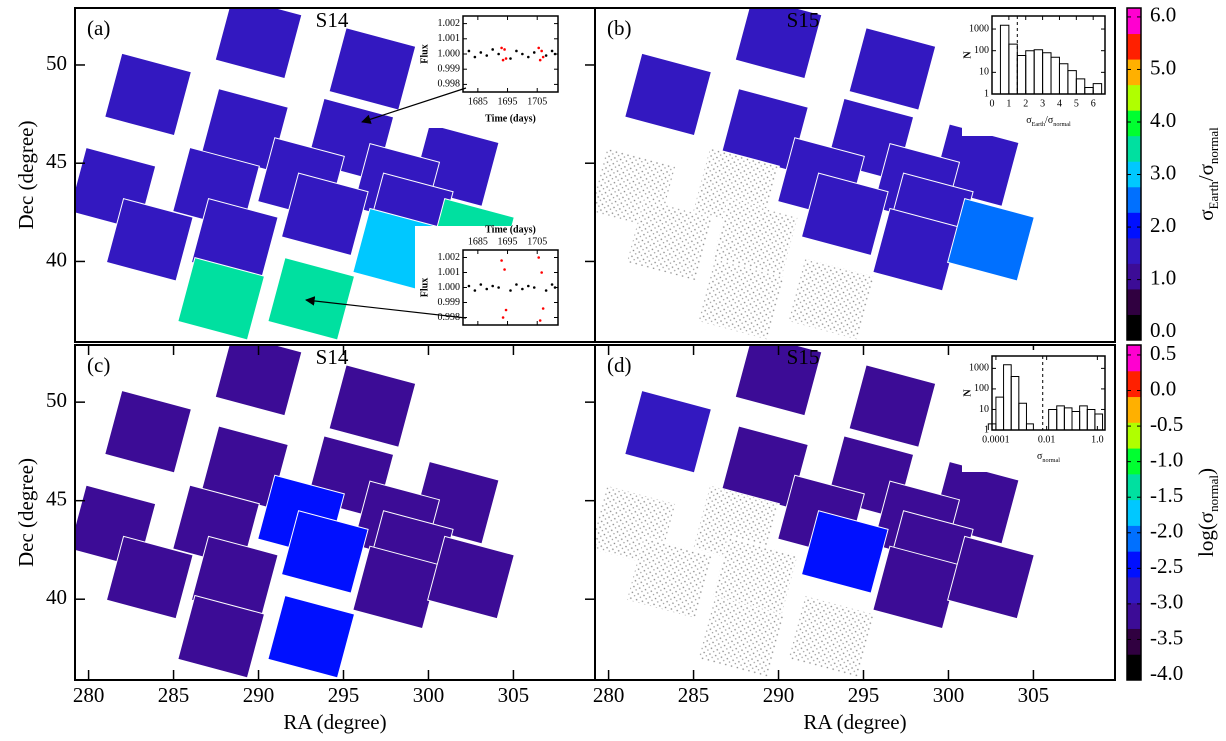 Image resolution: width=1226 pixels, height=741 pixels. Describe the element at coordinates (510, 229) in the screenshot. I see `inset-x-label: Time (days)` at that location.